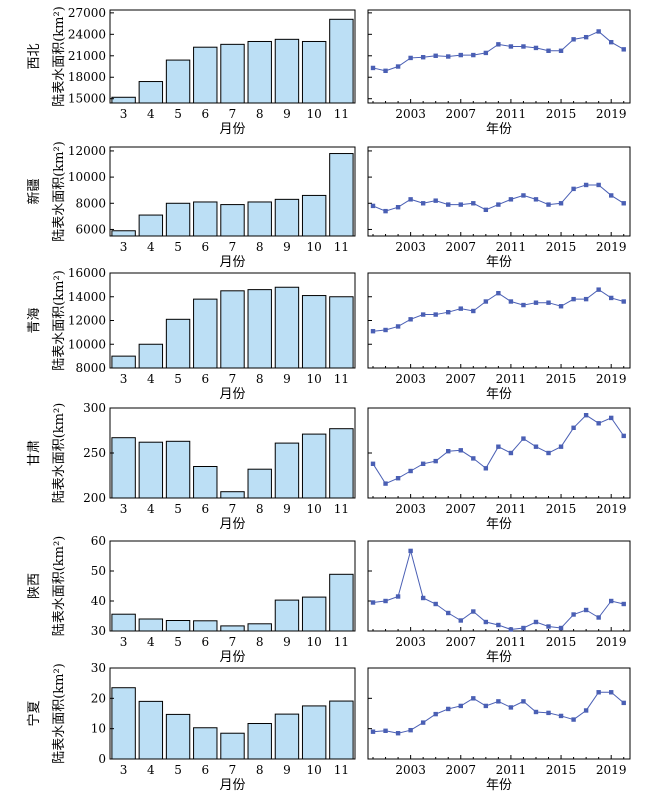  Describe the element at coordinates (102, 759) in the screenshot. I see `y-tick-label: 0` at that location.